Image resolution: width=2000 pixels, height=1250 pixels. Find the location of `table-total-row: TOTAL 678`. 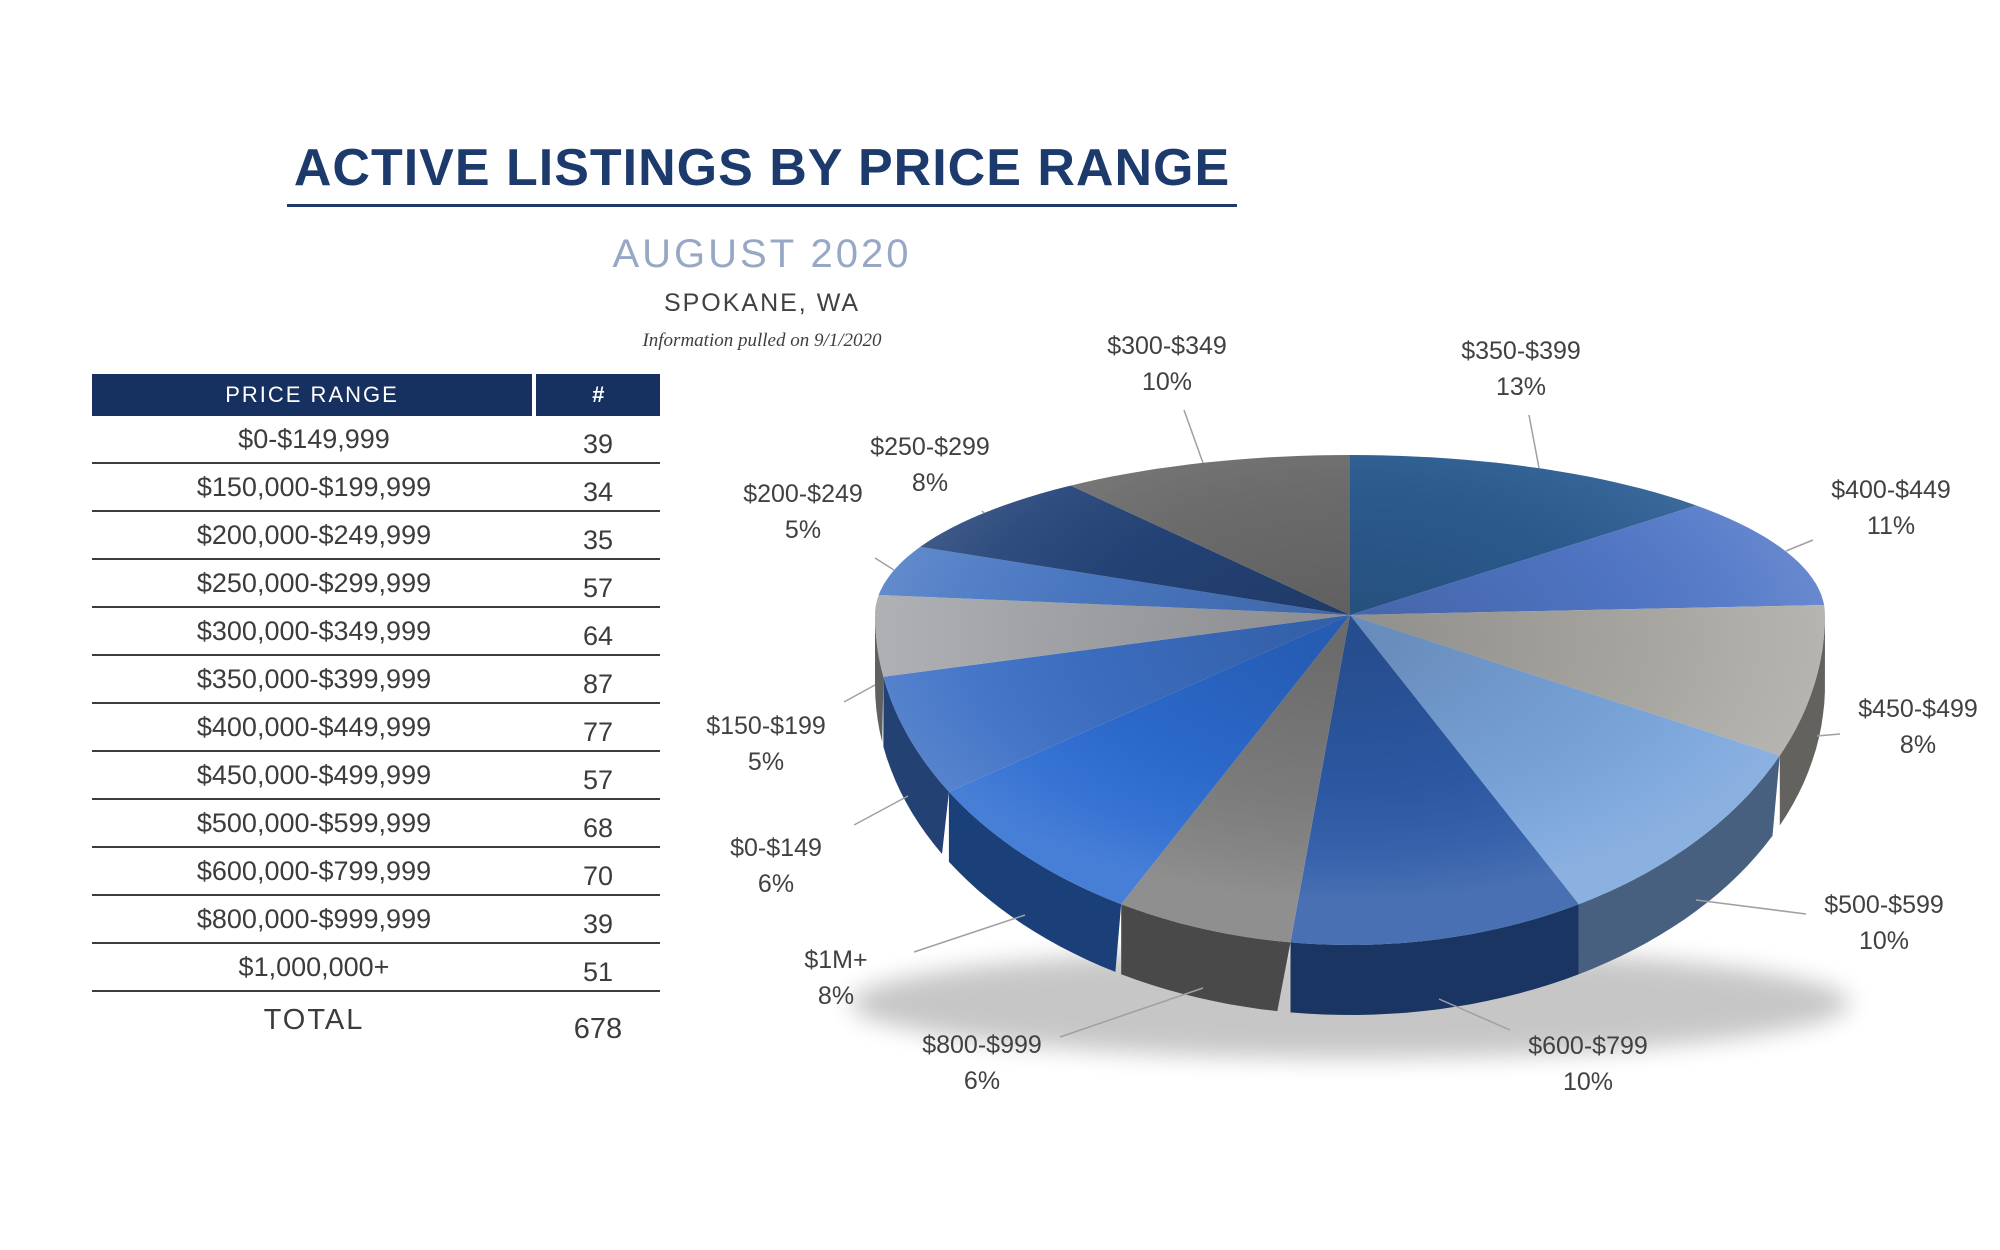

table-total-row: TOTAL 678 is located at coordinates (376, 1020).